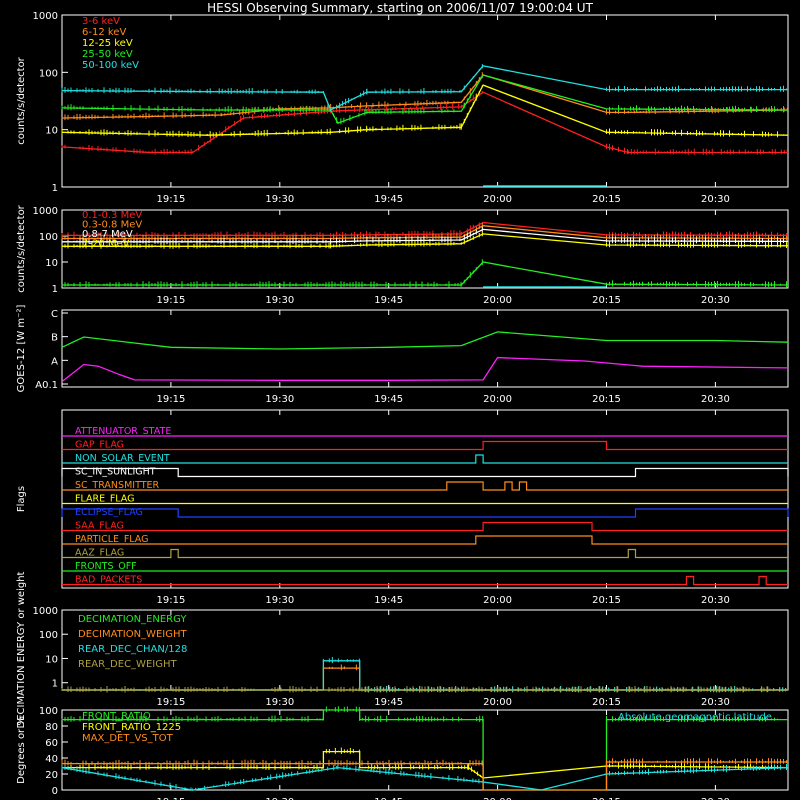 This screenshot has width=800, height=800. Describe the element at coordinates (54, 361) in the screenshot. I see `y-tick-label: A` at that location.